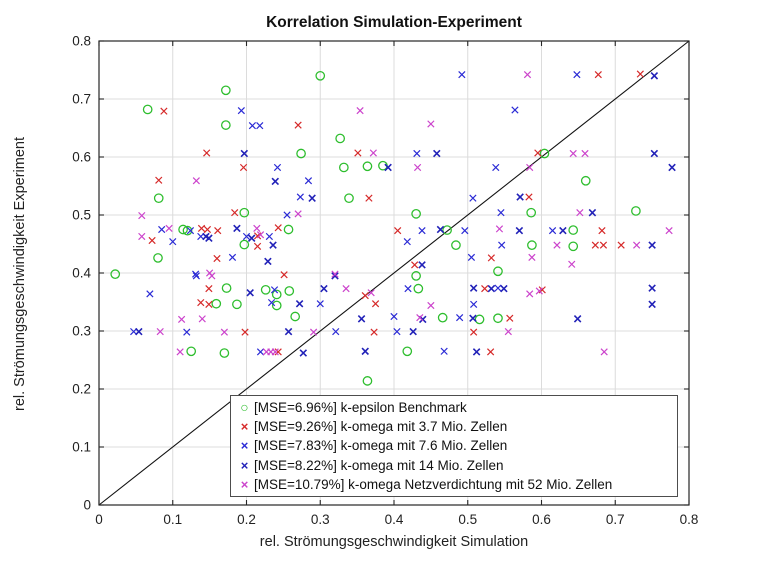 The image size is (760, 570). Describe the element at coordinates (172, 519) in the screenshot. I see `x-tick-label: 0.1` at that location.